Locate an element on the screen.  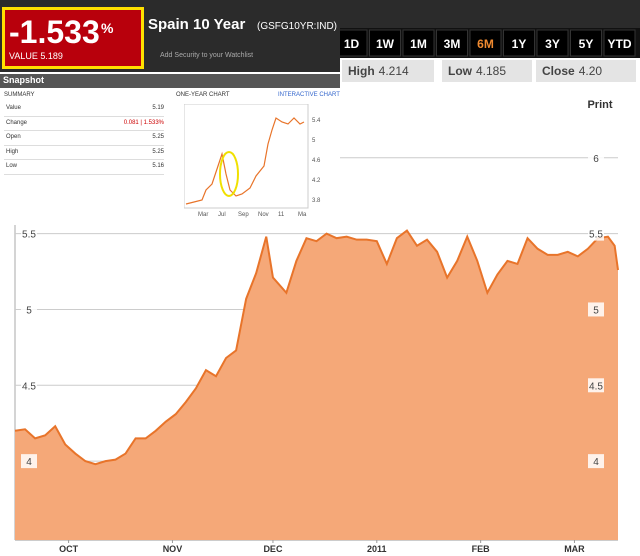
mini-chart: 5.4 5 4.6 4.2 3.8 Mar Jul Sep Nov 11 Ma is located at coordinates (252, 161).